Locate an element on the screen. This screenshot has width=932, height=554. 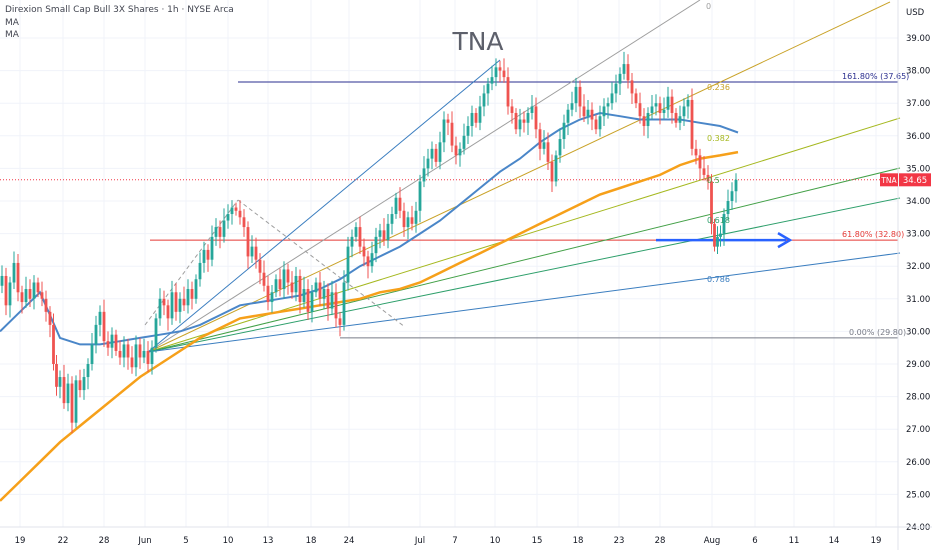
last-price-tag-bg is located at coordinates (915, 180).